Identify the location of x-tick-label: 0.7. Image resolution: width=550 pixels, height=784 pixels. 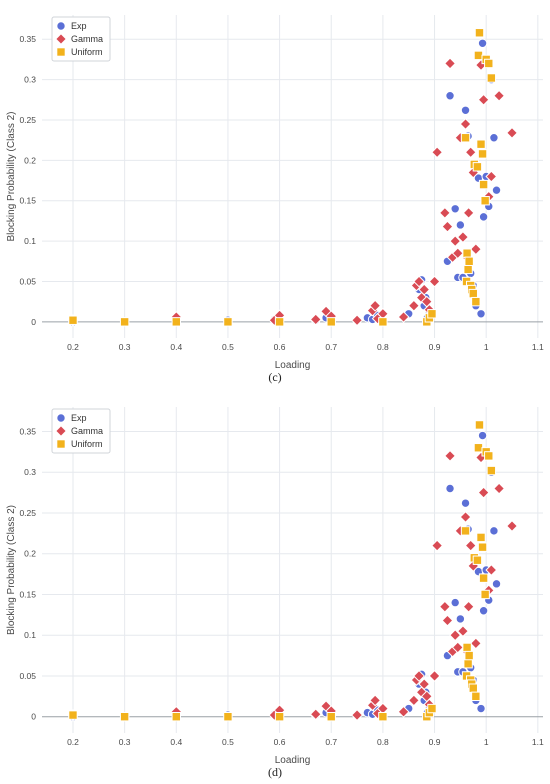
(331, 347).